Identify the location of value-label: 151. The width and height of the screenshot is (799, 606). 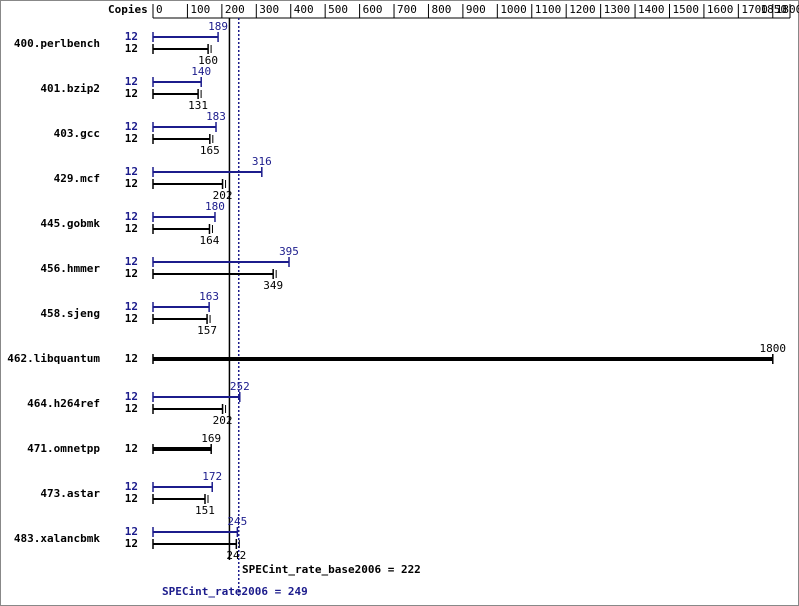
(205, 510).